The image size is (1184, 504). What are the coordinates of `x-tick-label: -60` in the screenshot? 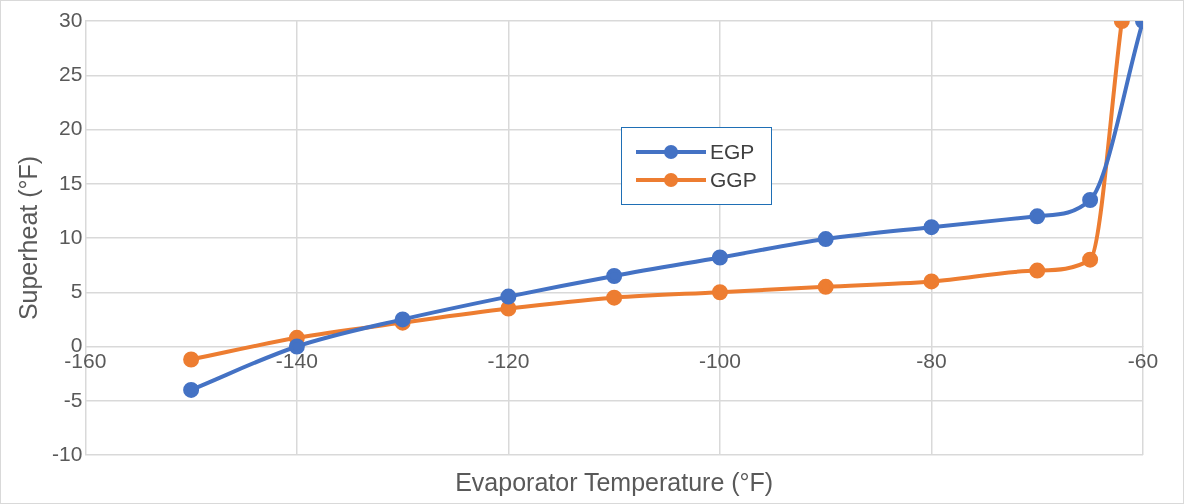 It's located at (1143, 360).